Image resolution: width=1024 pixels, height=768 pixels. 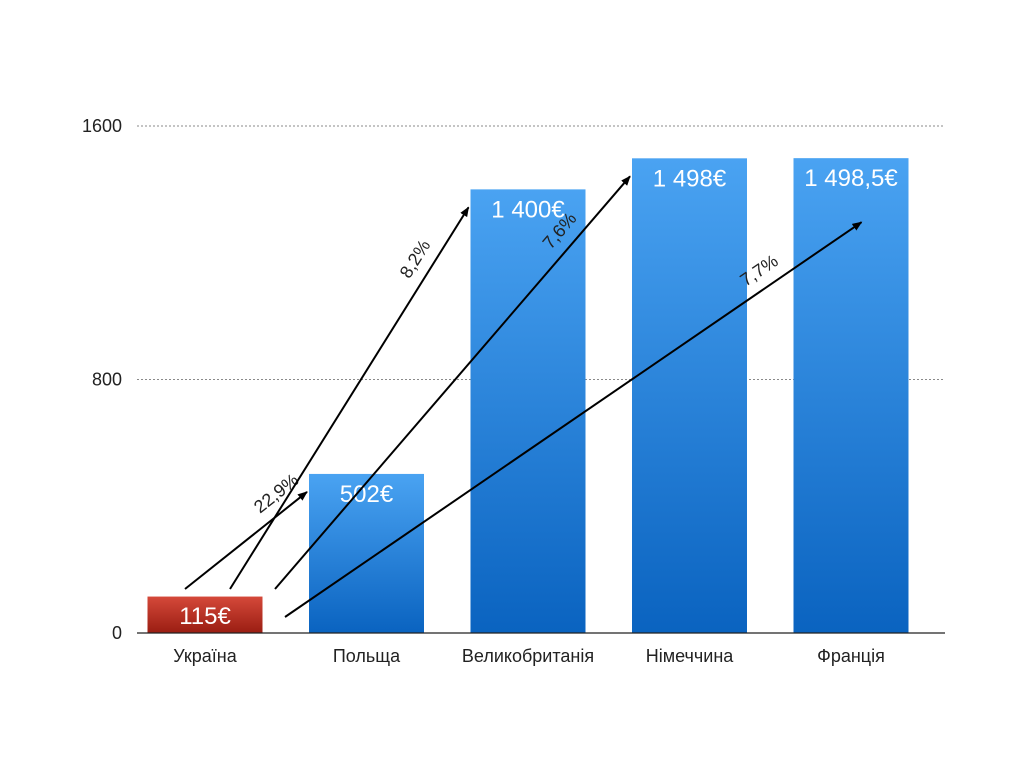 What do you see at coordinates (367, 656) in the screenshot?
I see `category-label-1: Польща` at bounding box center [367, 656].